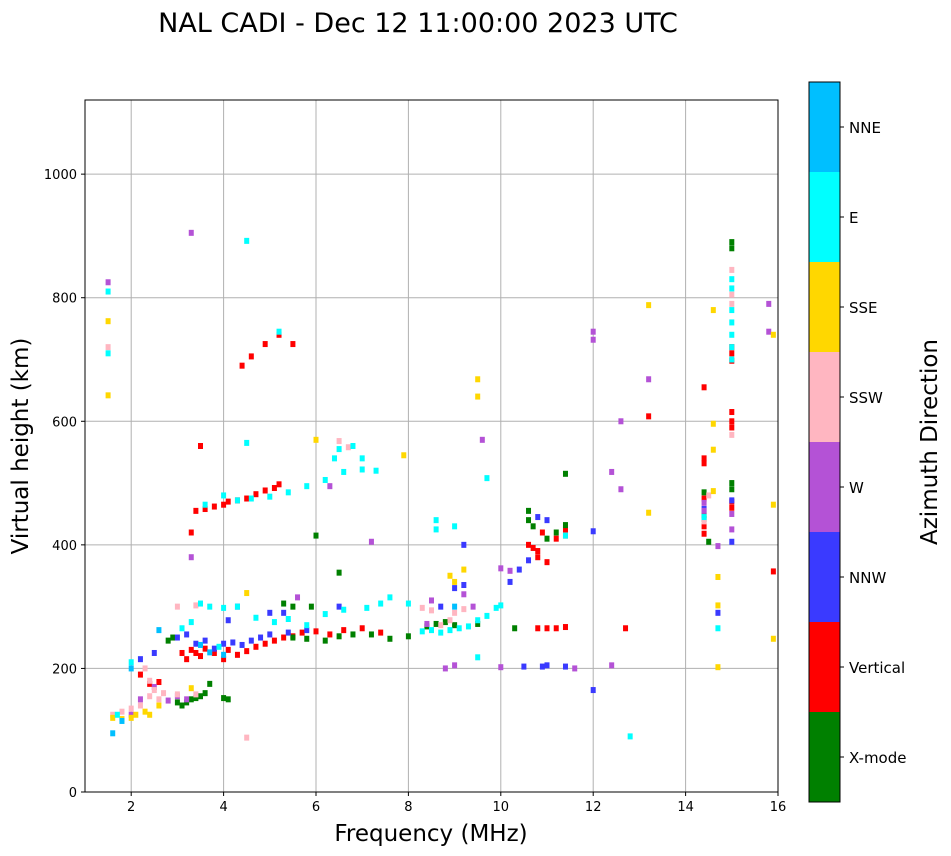 This screenshot has width=951, height=856. I want to click on colorbar-tick-label: NNE, so click(865, 128).